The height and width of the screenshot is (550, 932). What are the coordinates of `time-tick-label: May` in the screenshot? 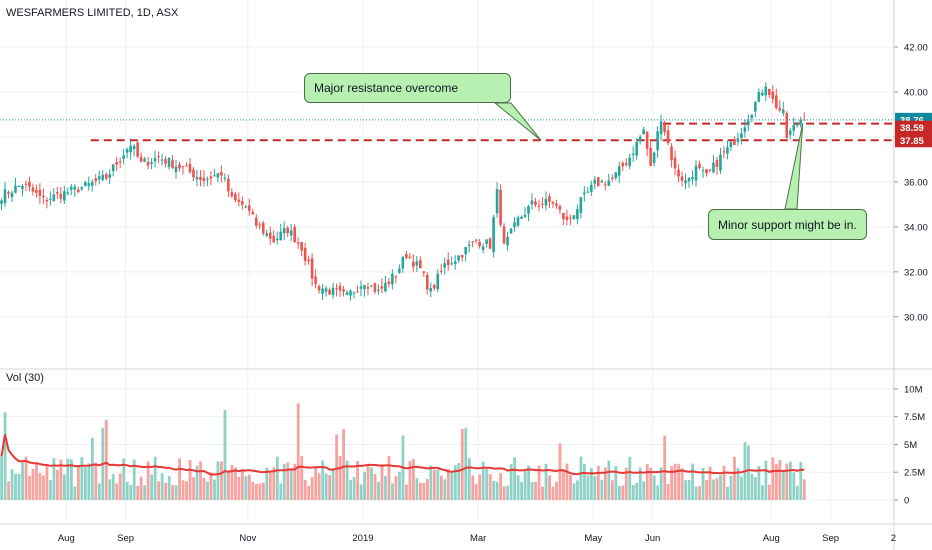 It's located at (593, 538).